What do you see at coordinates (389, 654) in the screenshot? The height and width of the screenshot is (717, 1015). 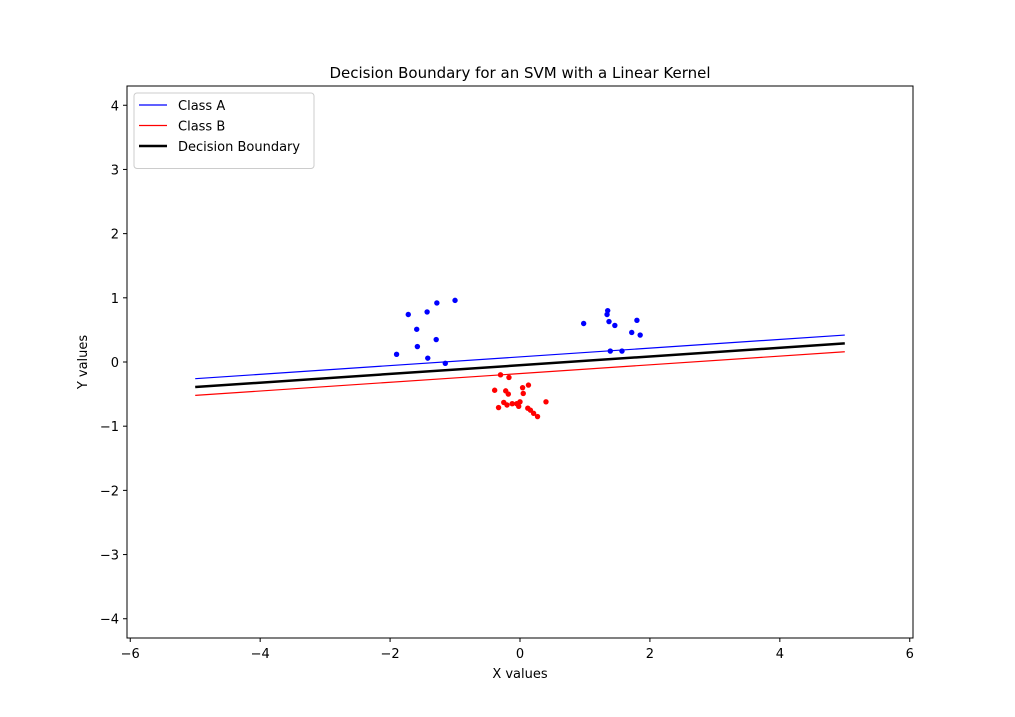 I see `x-tick-label: −2` at bounding box center [389, 654].